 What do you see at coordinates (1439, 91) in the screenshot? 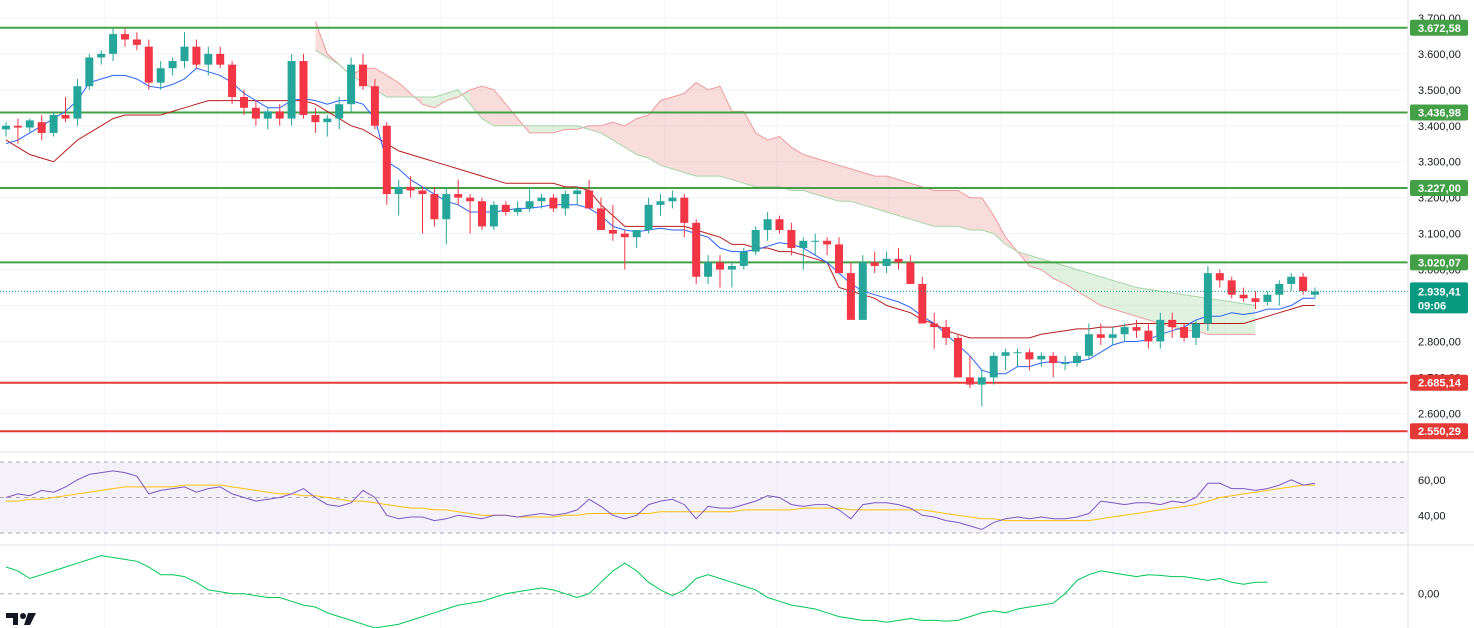
I see `price-tick-label: 3.500,00` at bounding box center [1439, 91].